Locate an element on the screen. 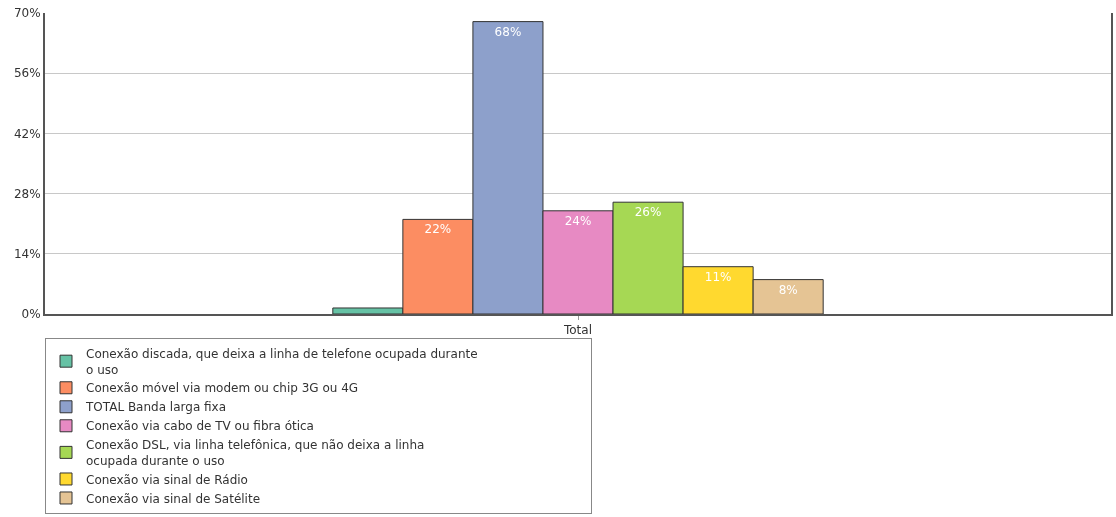 This screenshot has height=517, width=1116. legend-label: Conexão móvel via modem ou chip 3G ou 4G is located at coordinates (222, 388).